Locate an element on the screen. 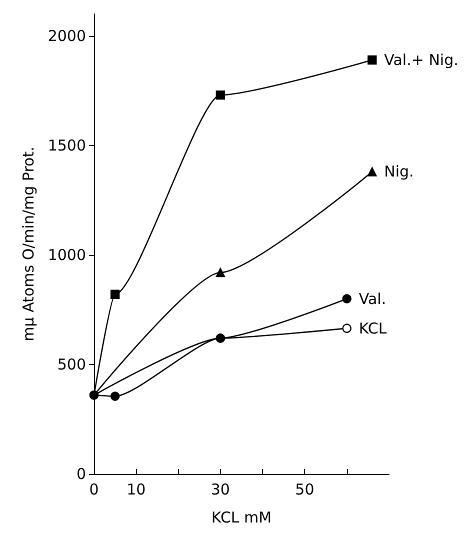 This screenshot has height=534, width=464. x-tick-label: 50 is located at coordinates (304, 489).